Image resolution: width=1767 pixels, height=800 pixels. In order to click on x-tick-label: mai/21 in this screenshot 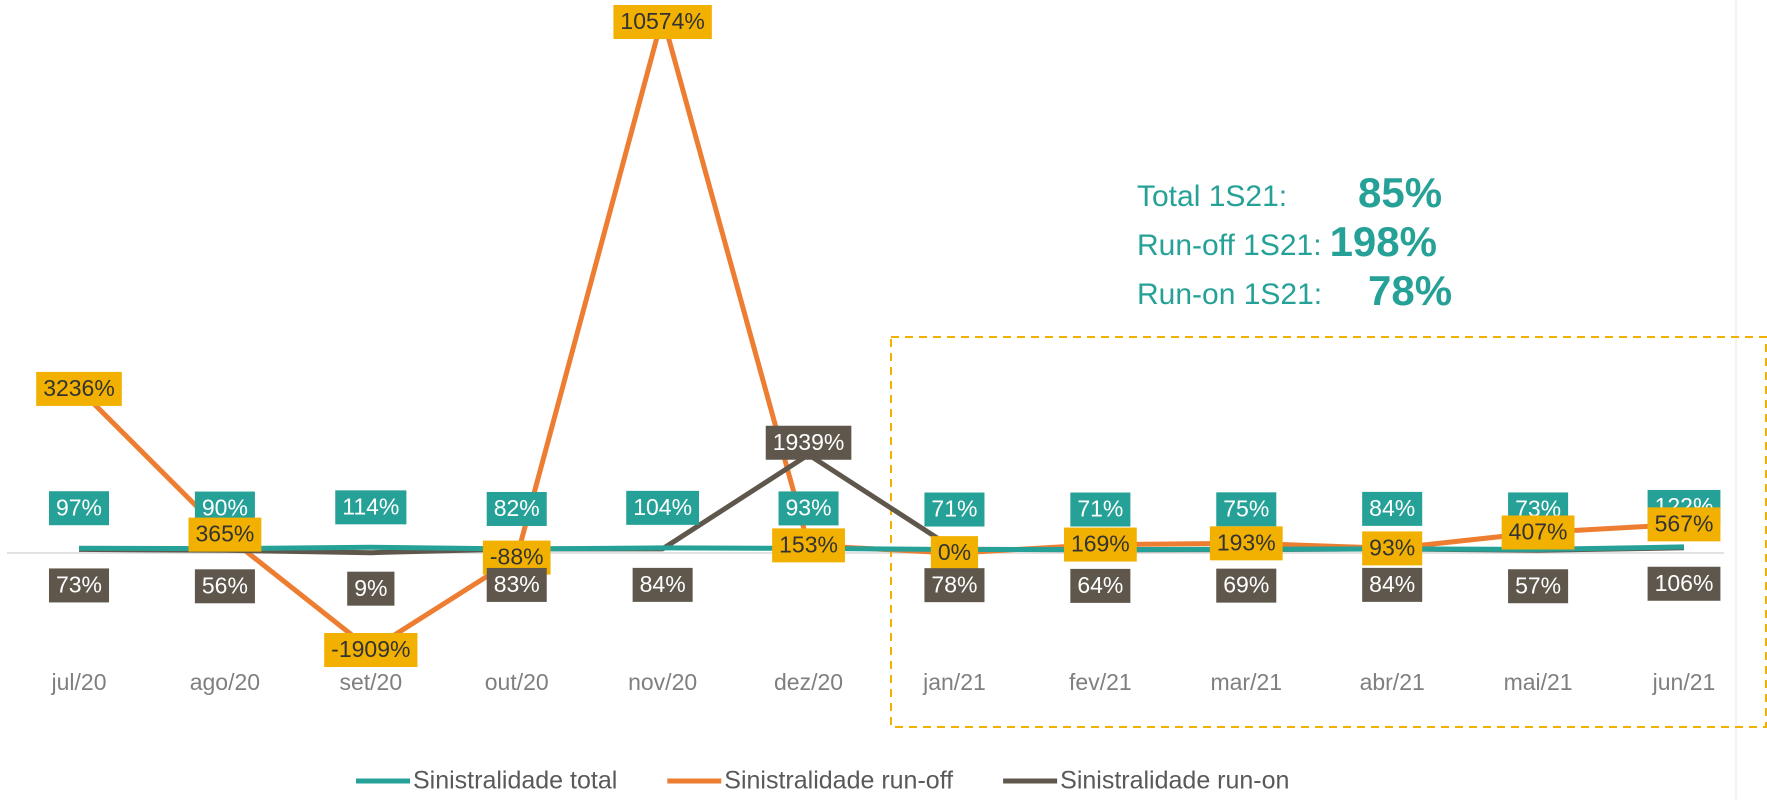, I will do `click(1538, 682)`.